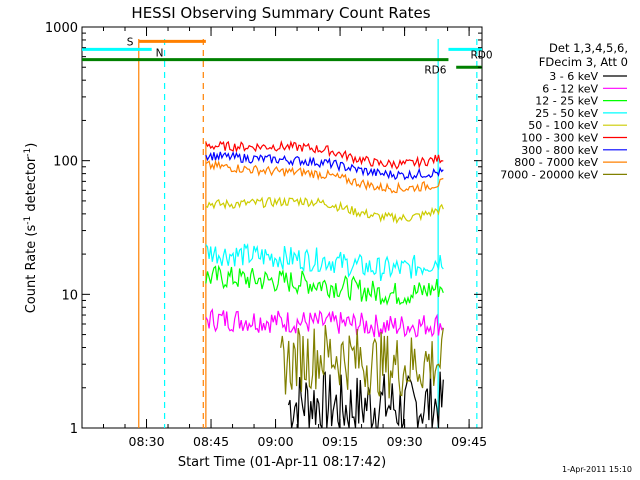 This screenshot has width=640, height=480. What do you see at coordinates (559, 138) in the screenshot?
I see `legend-label: 100 - 300 keV` at bounding box center [559, 138].